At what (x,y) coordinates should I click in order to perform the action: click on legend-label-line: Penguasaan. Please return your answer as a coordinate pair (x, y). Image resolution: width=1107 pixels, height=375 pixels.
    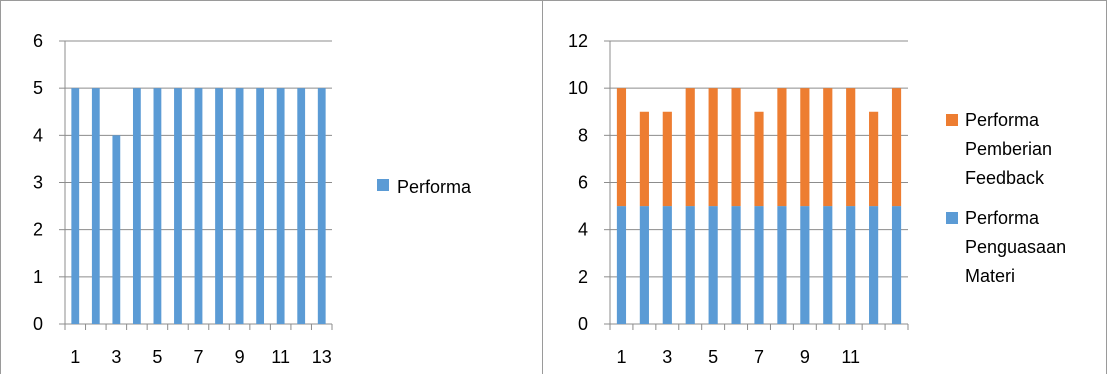
    Looking at the image, I should click on (1015, 247).